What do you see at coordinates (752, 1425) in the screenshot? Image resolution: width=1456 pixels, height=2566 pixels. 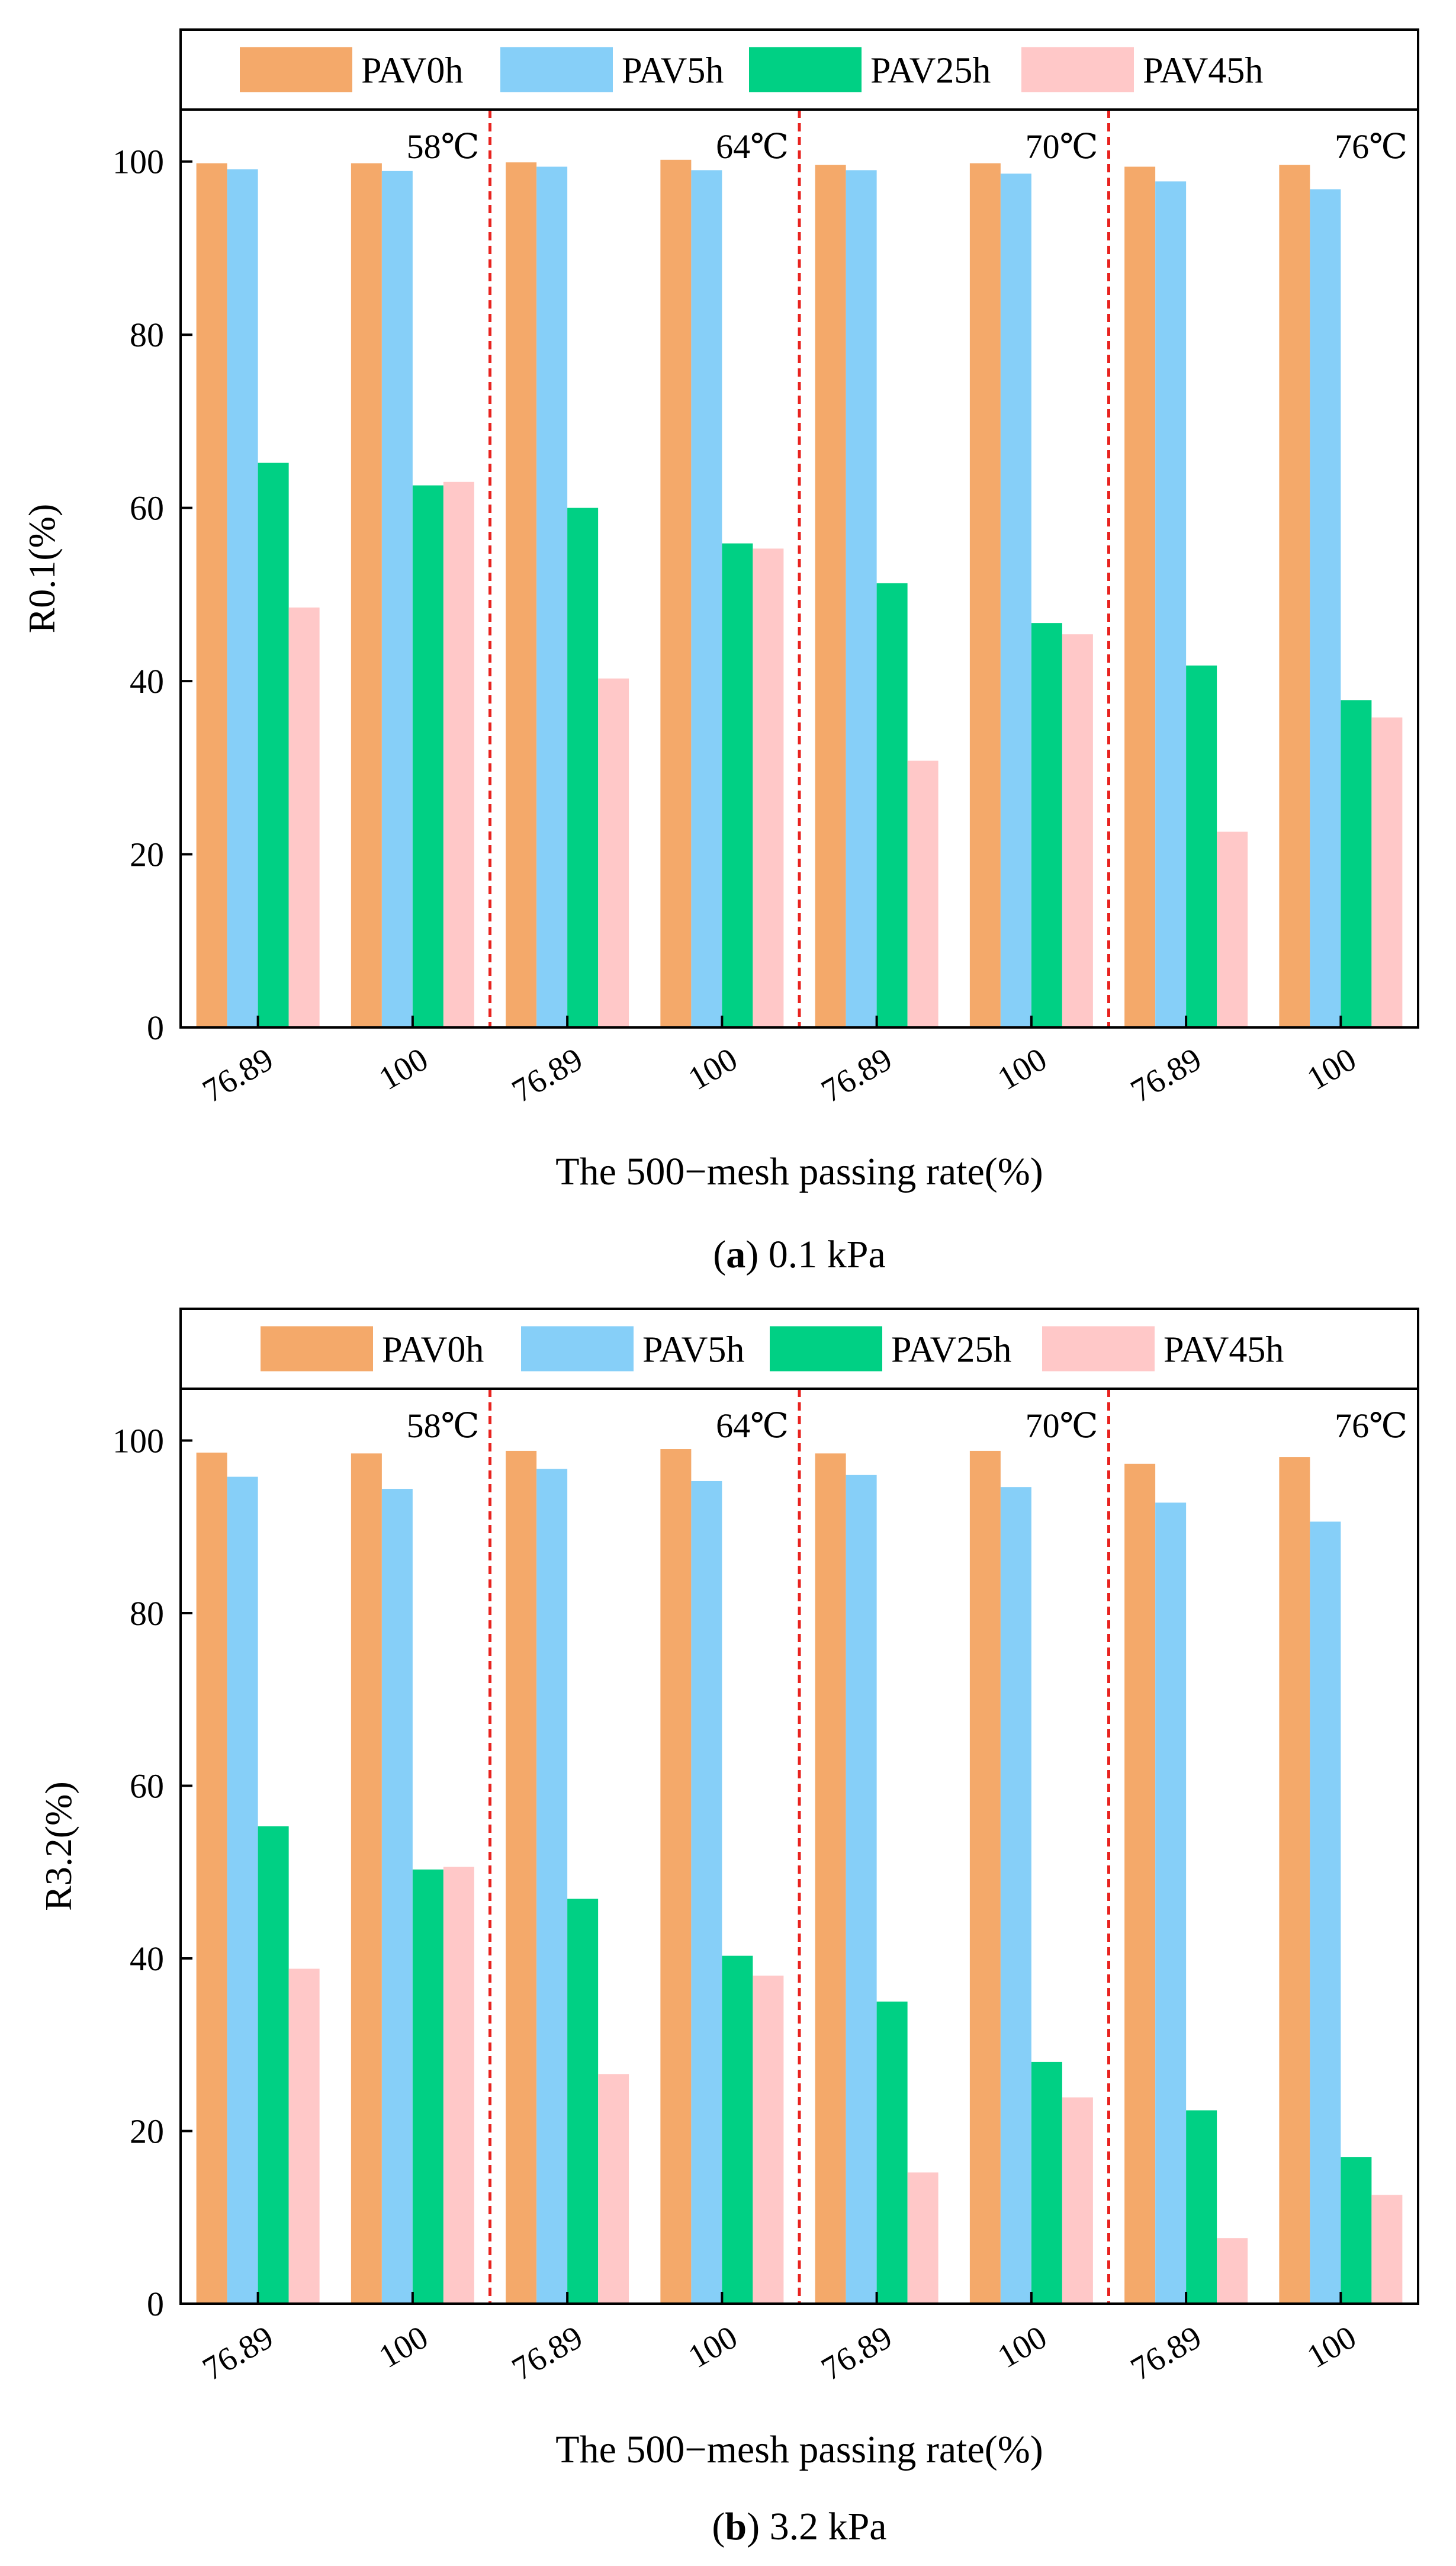 I see `group-label: 64℃` at bounding box center [752, 1425].